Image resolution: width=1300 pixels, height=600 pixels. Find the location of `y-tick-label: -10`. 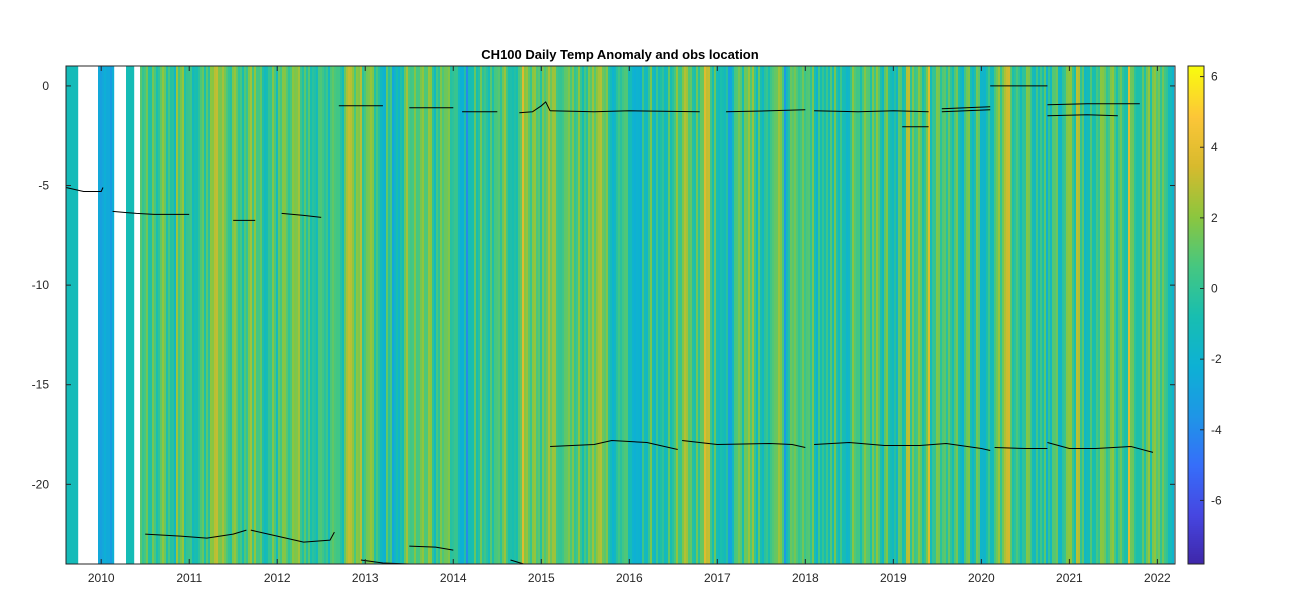

y-tick-label: -10 is located at coordinates (41, 285).